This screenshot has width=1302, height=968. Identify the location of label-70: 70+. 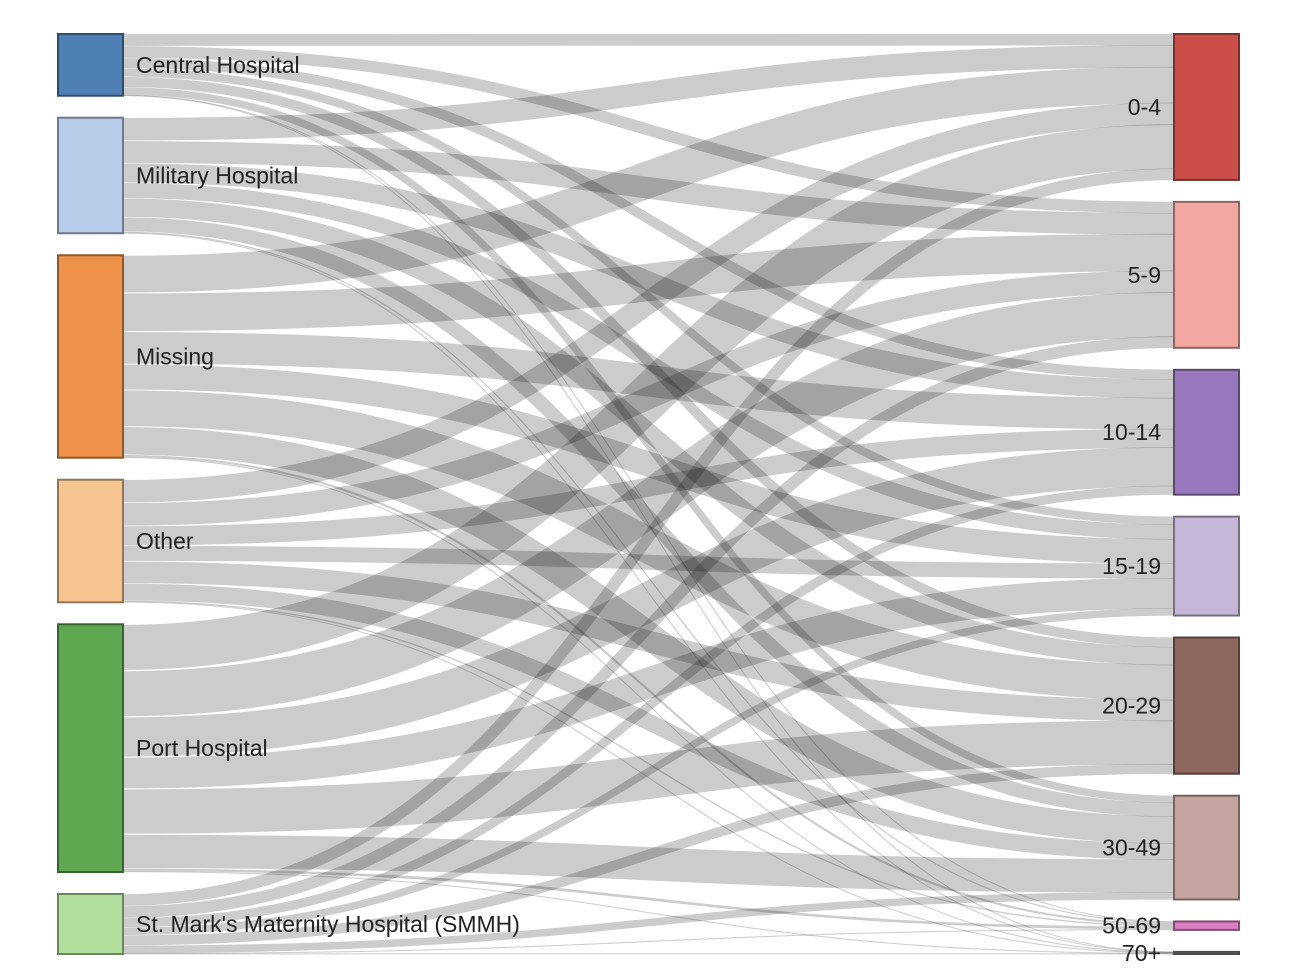
(1141, 953).